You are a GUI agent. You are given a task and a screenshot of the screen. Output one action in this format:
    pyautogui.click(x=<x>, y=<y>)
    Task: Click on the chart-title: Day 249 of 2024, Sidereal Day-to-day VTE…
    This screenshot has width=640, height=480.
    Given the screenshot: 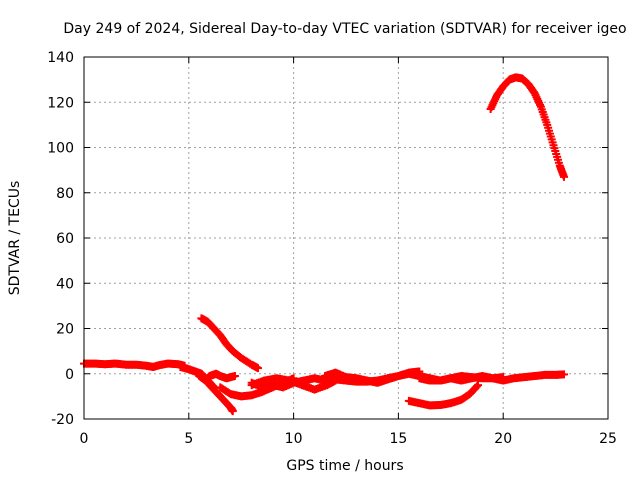 What is the action you would take?
    pyautogui.click(x=344, y=29)
    